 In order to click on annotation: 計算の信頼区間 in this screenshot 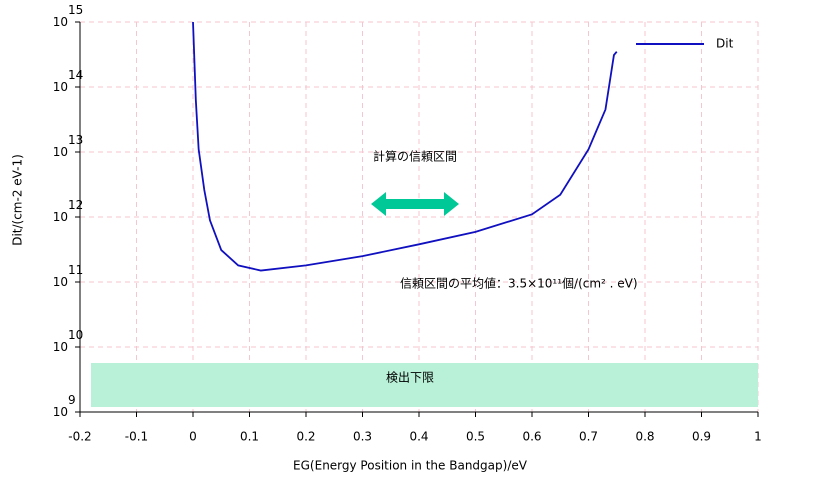, I will do `click(415, 156)`.